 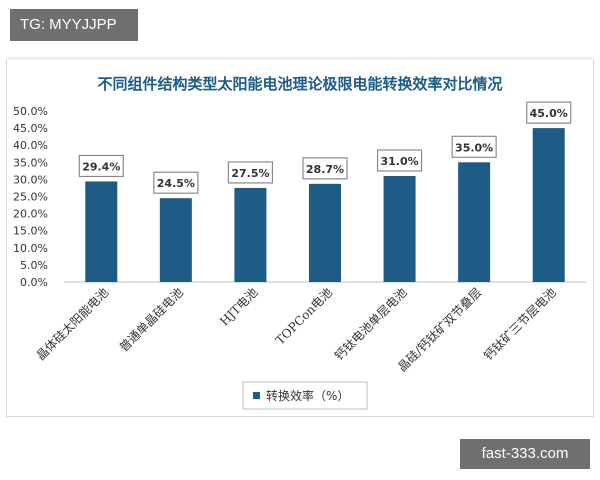 I want to click on data-label: 28.7%, so click(x=325, y=169).